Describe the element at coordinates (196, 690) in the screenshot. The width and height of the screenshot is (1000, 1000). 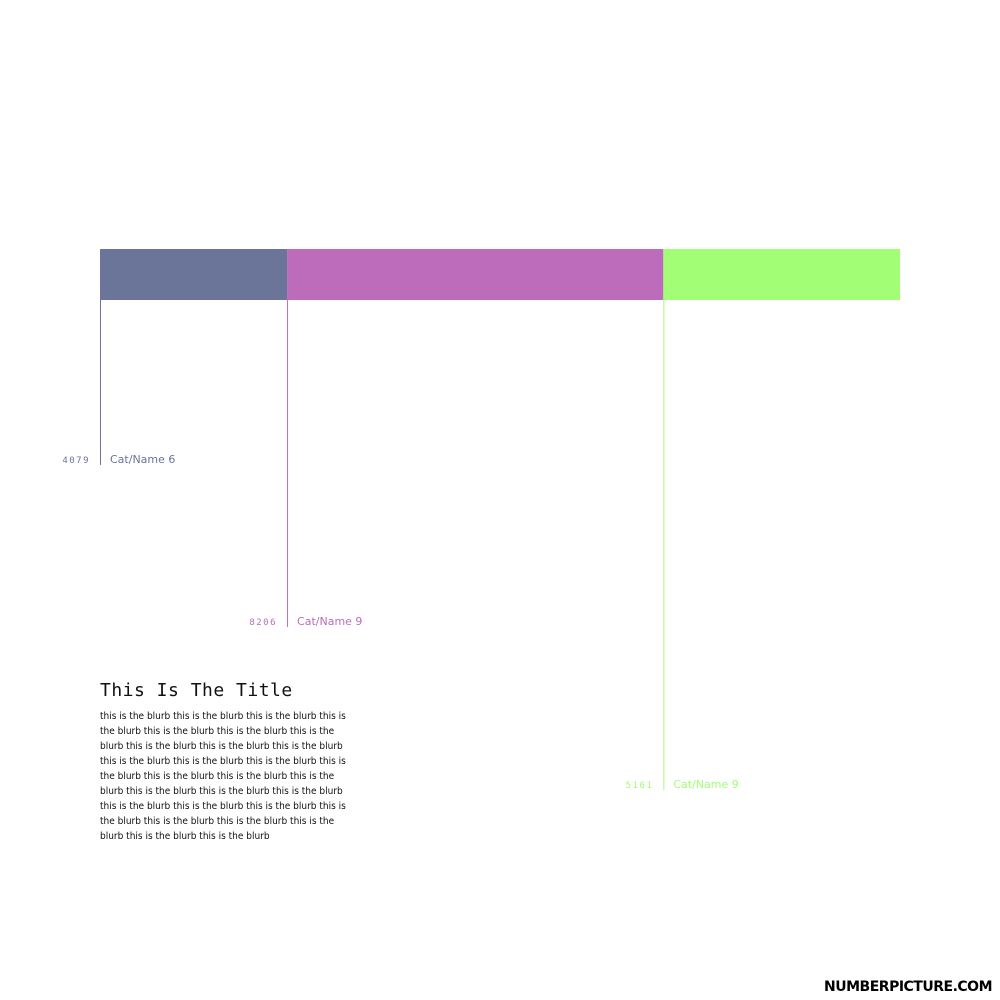
I see `chart-title: This Is The Title` at that location.